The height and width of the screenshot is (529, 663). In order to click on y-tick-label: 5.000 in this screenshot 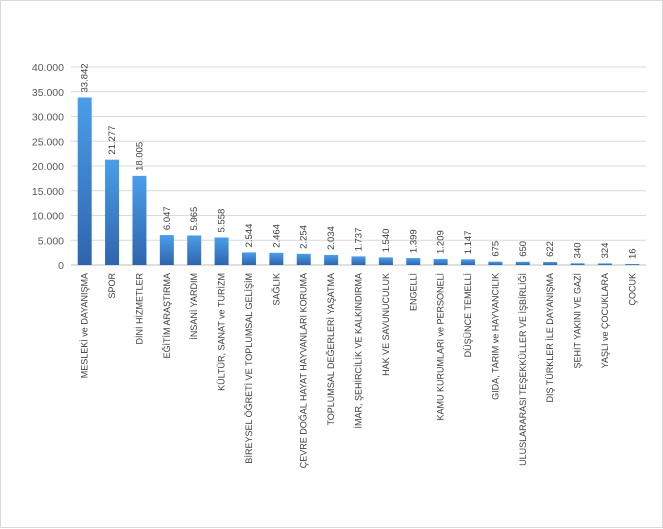, I will do `click(51, 241)`.